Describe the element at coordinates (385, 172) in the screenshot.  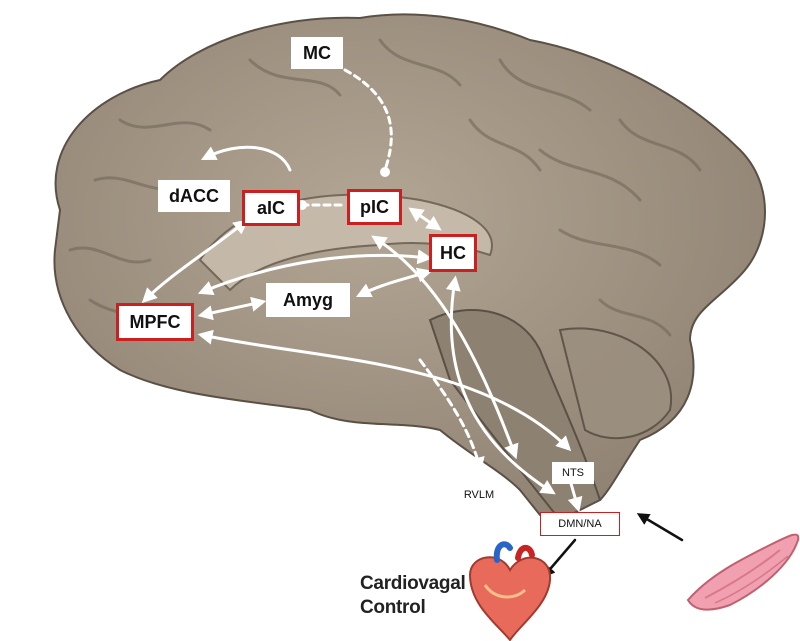
I see `dashed-end-dot` at that location.